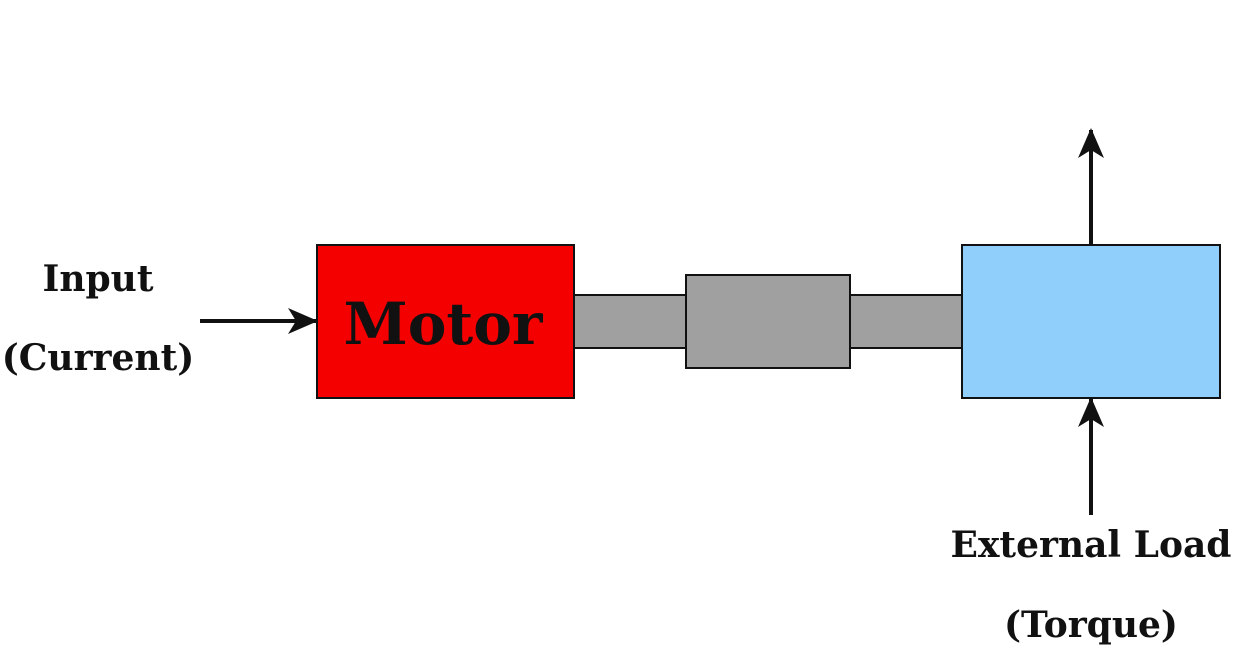  What do you see at coordinates (768, 321) in the screenshot?
I see `coupling-block` at bounding box center [768, 321].